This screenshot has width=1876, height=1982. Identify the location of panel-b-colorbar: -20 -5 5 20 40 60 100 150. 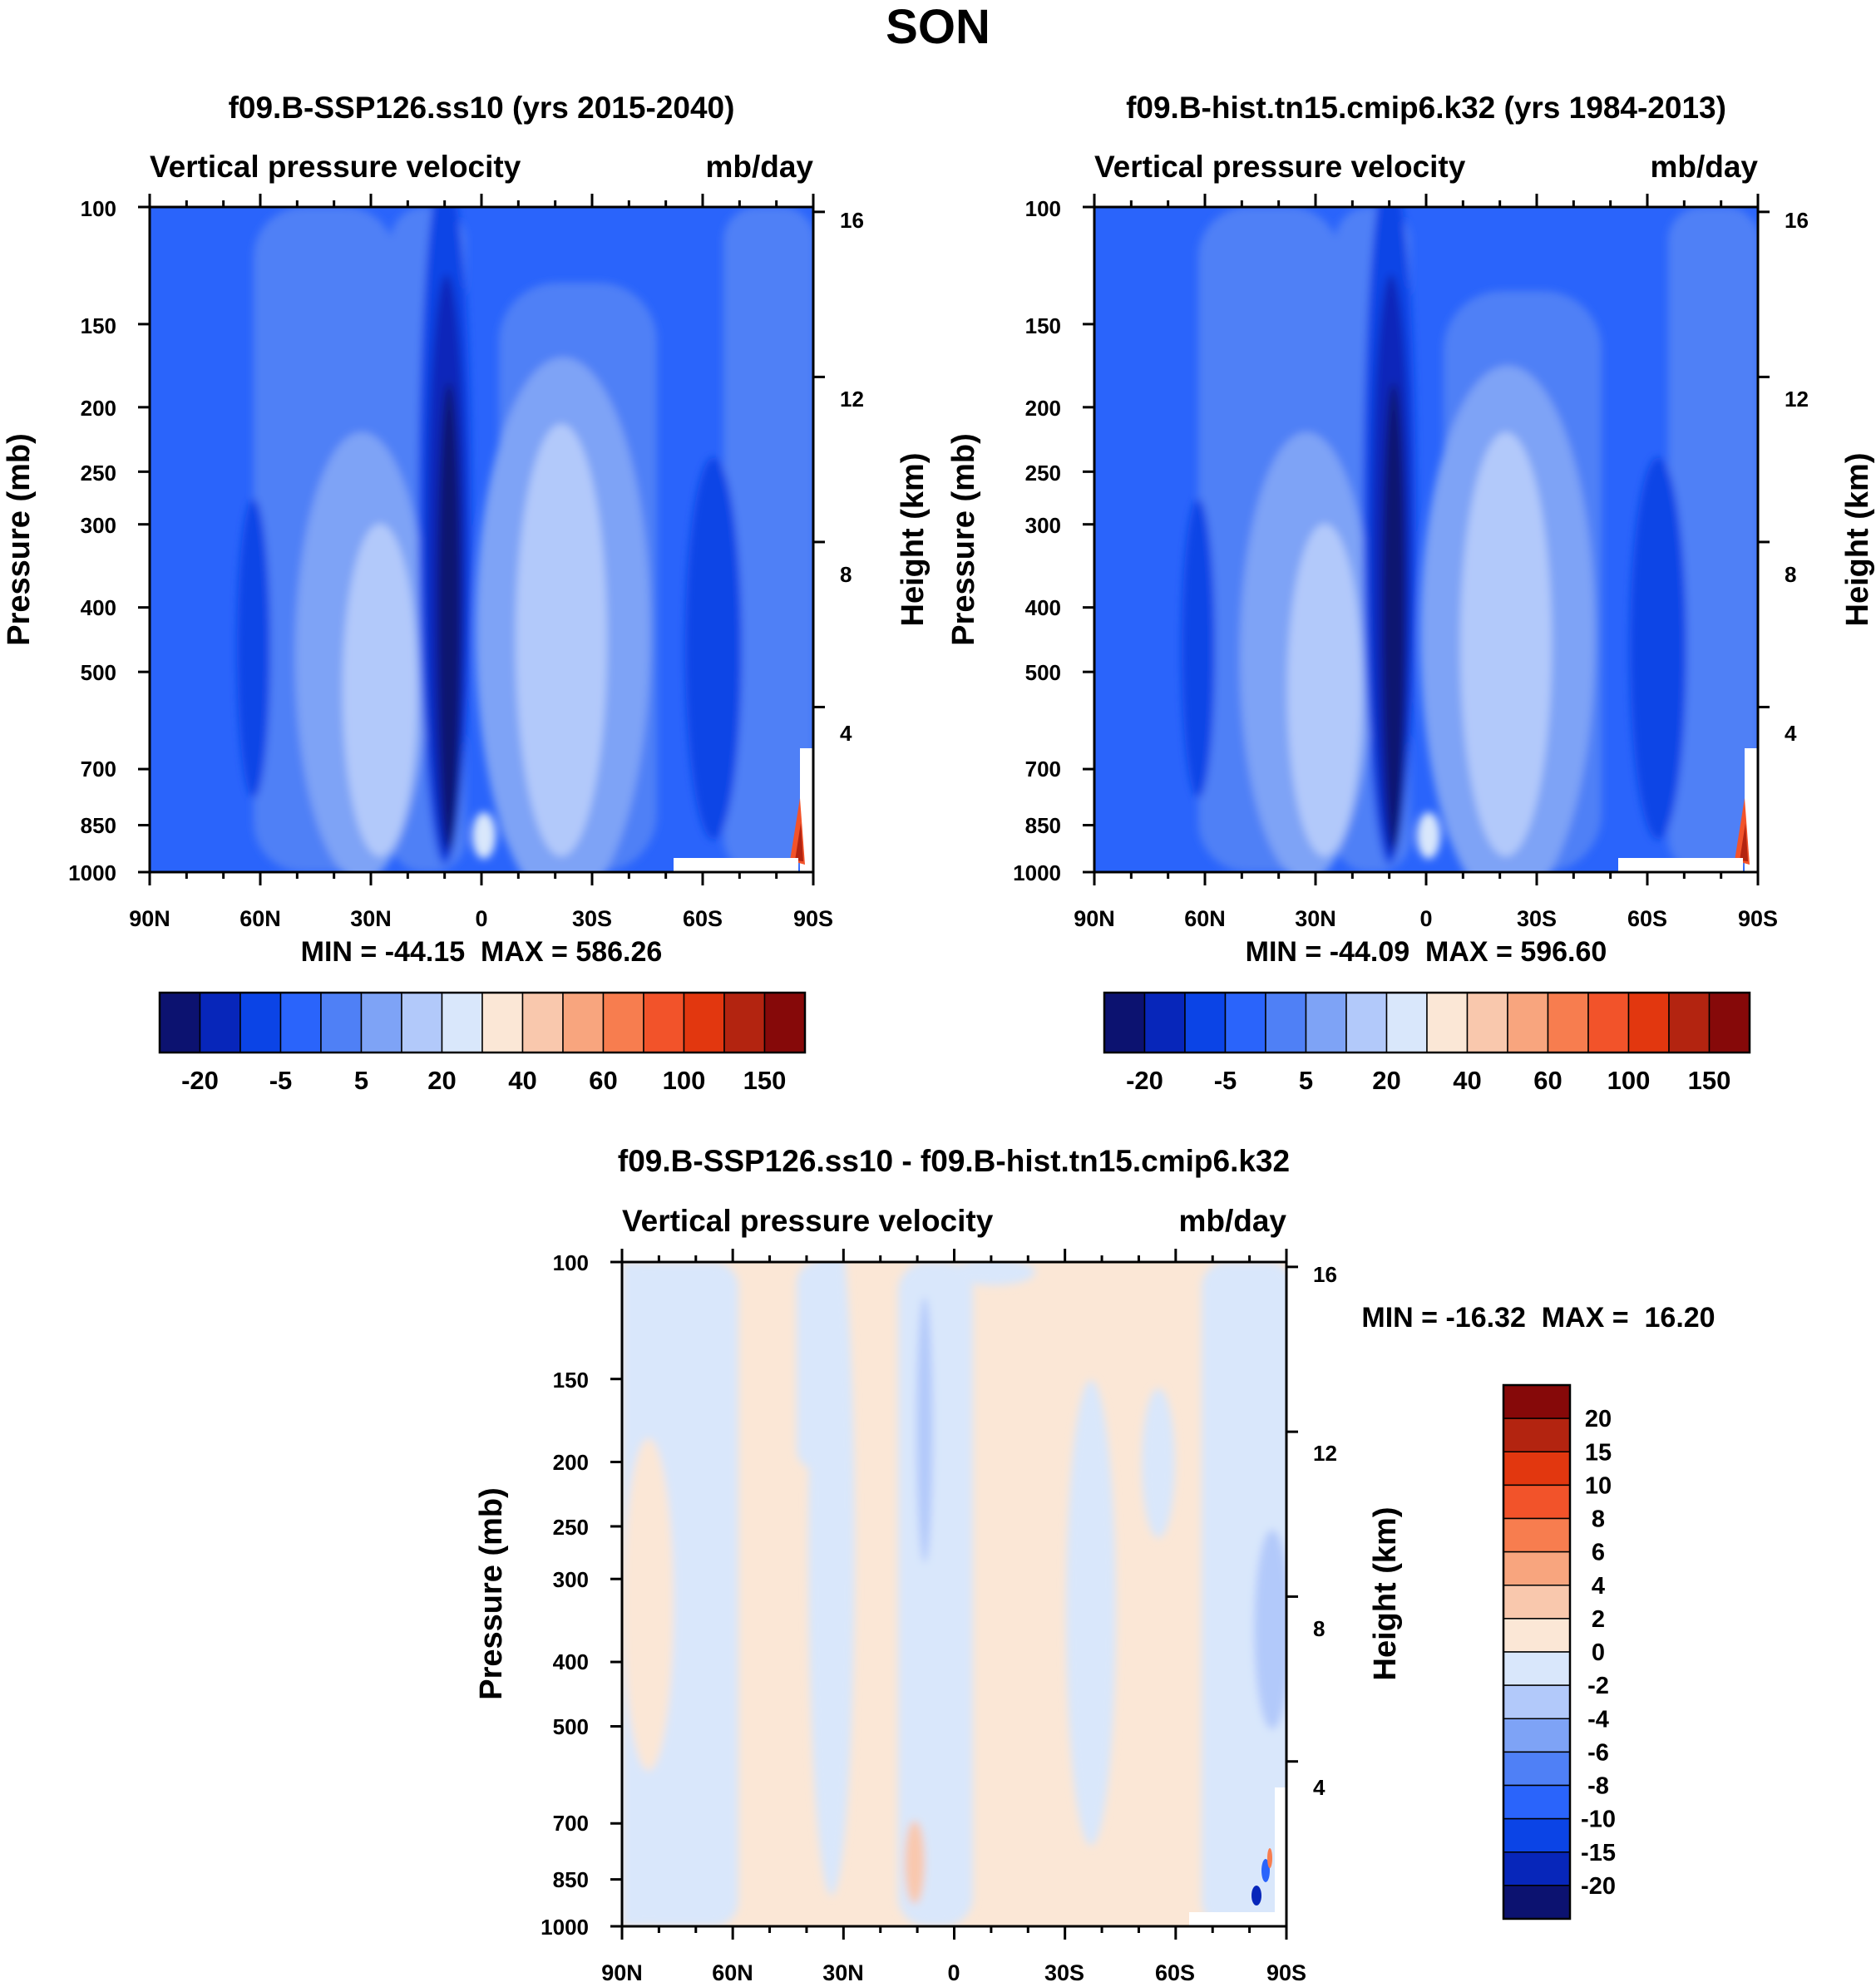
(1427, 1043).